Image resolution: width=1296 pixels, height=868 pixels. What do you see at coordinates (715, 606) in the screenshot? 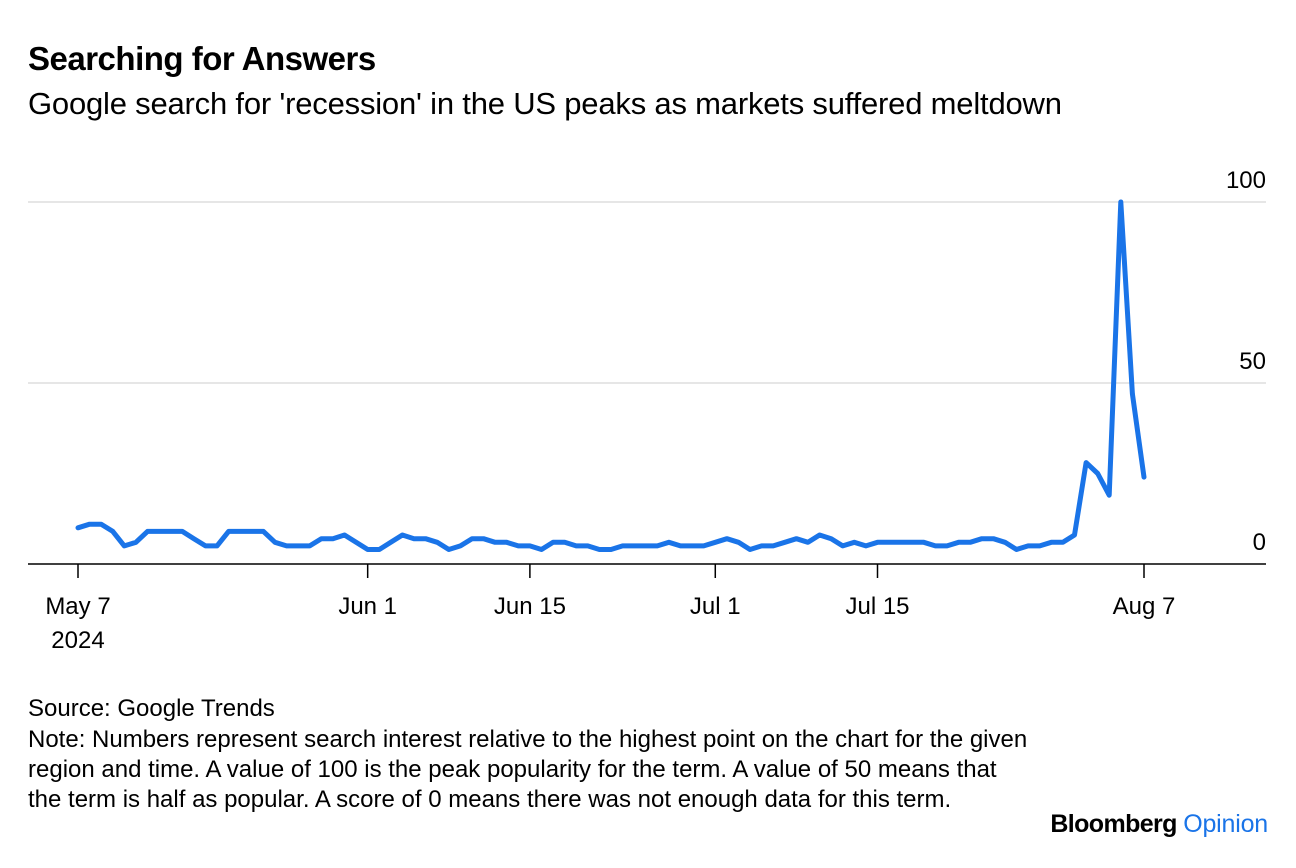
I see `x-tick-label-jul-1: Jul 1` at bounding box center [715, 606].